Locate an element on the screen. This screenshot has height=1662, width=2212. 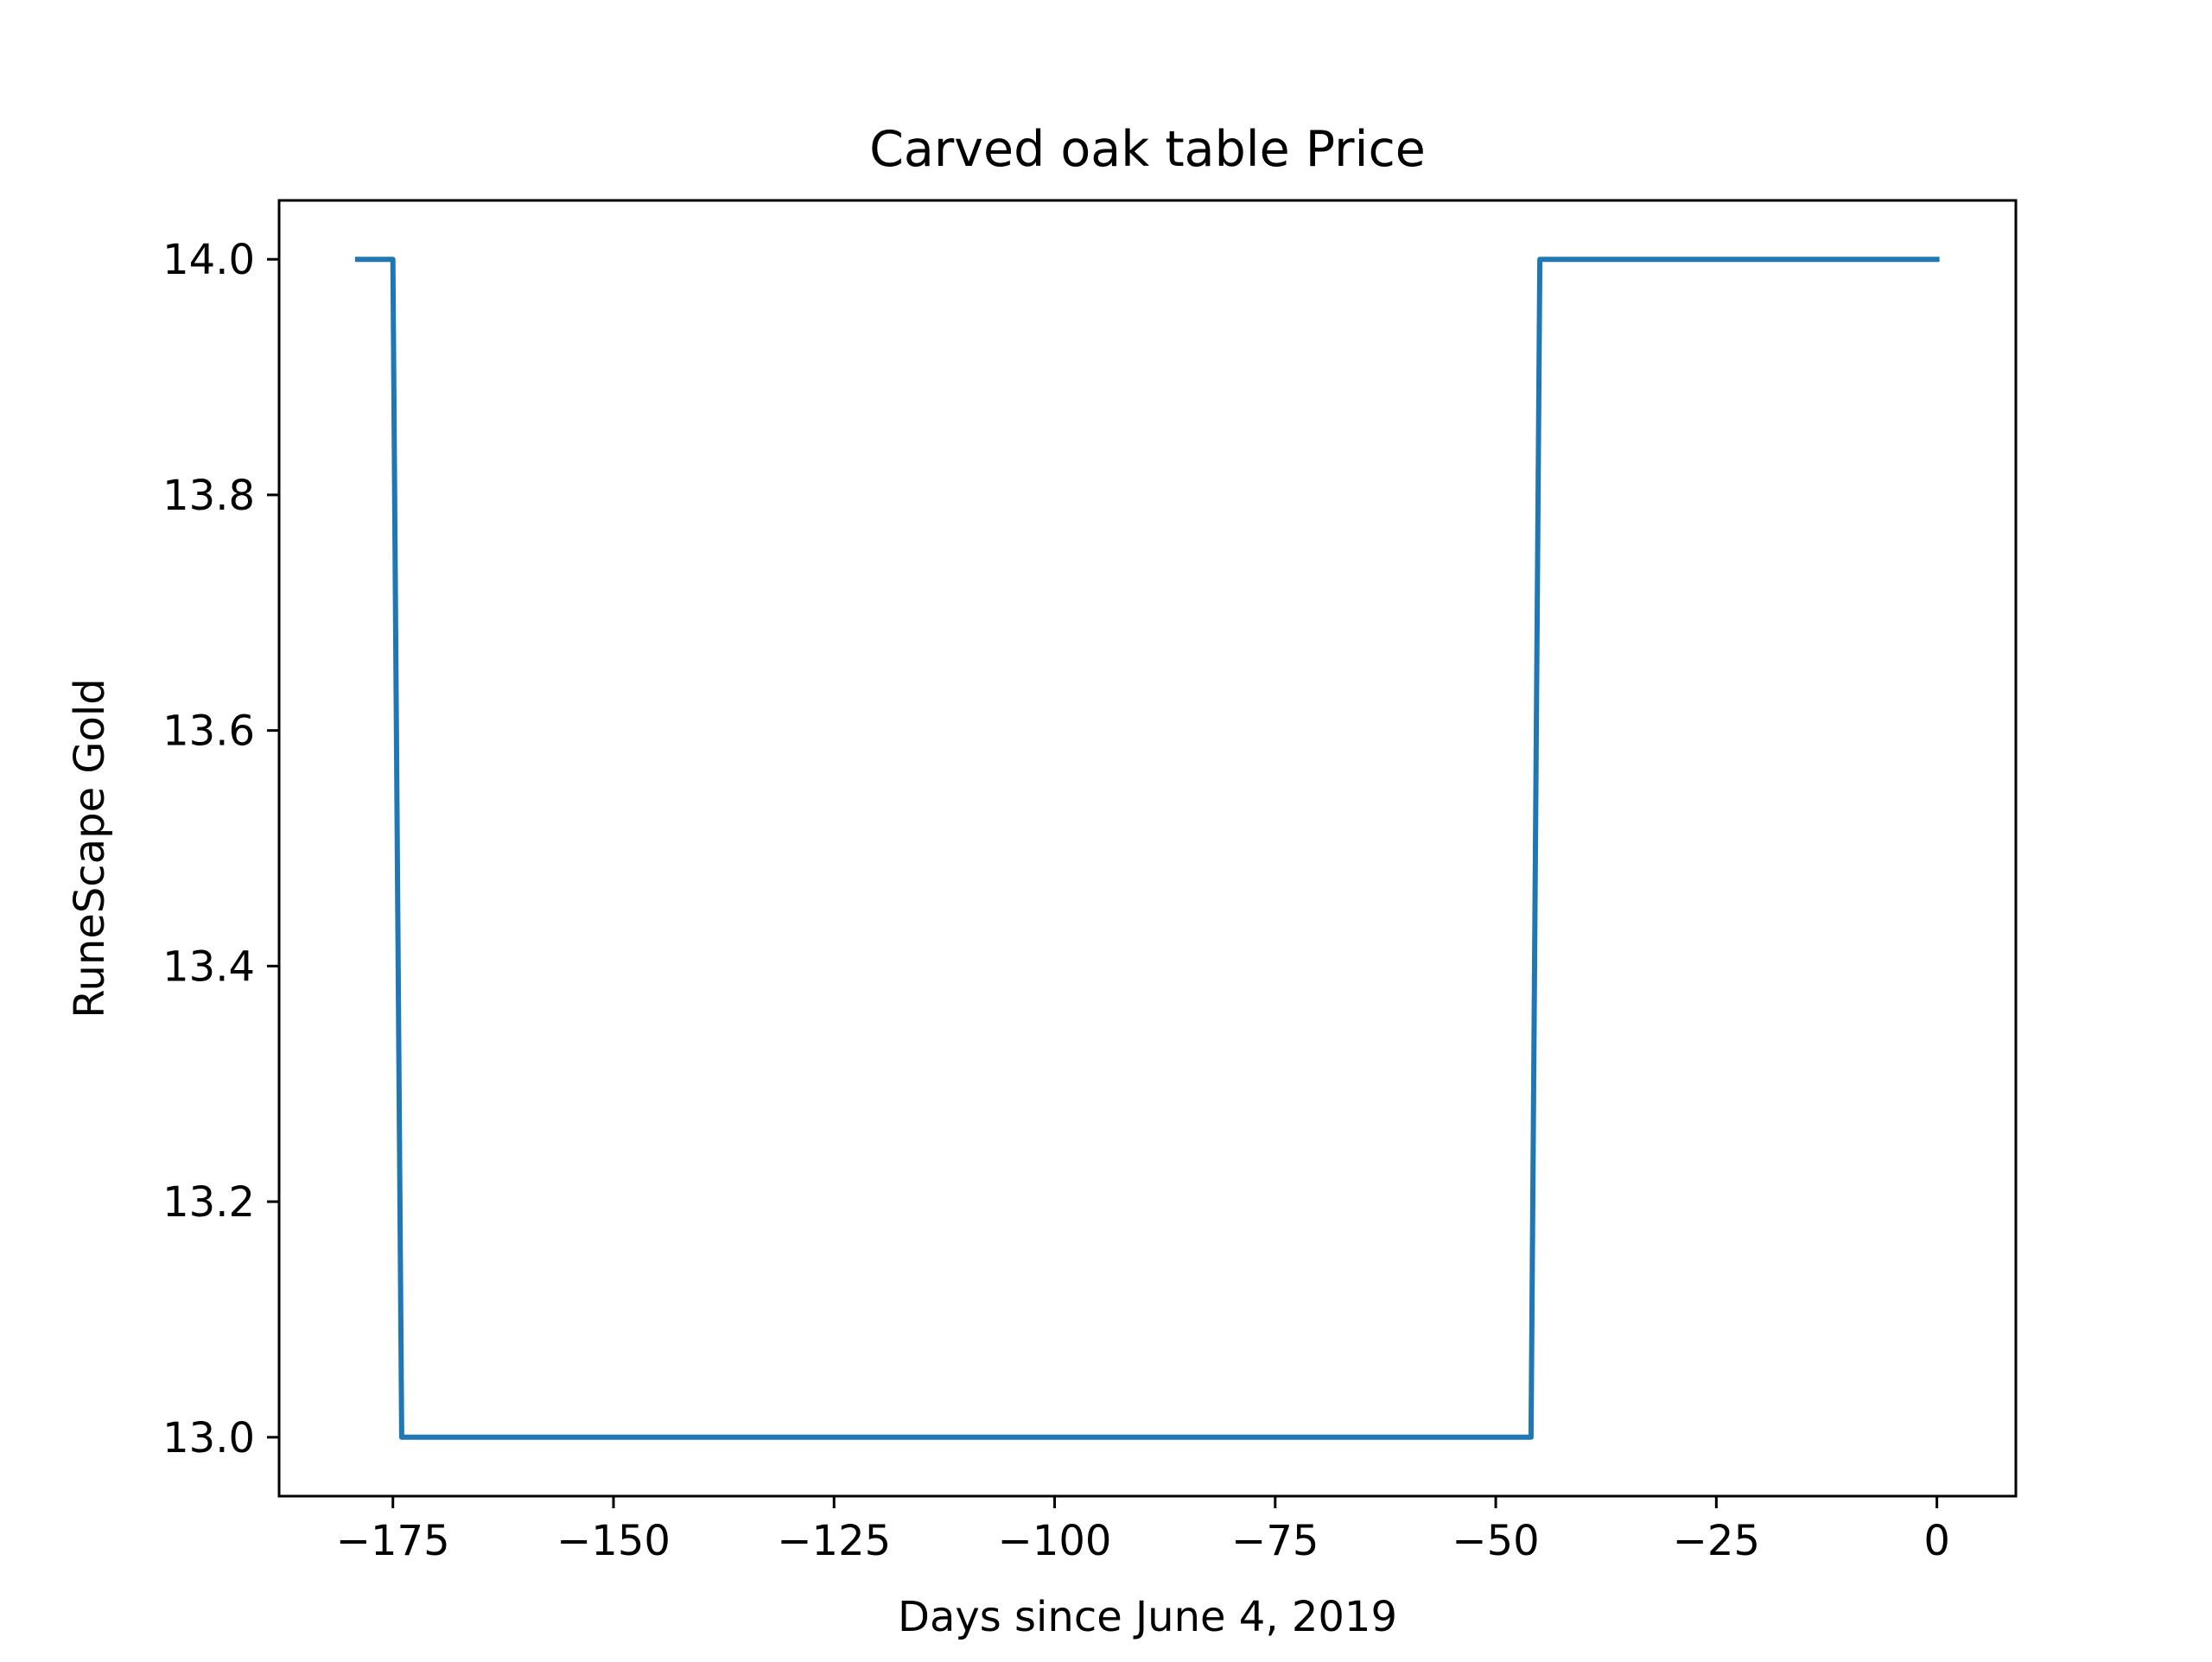
x-tick-label: −50 is located at coordinates (1495, 1541).